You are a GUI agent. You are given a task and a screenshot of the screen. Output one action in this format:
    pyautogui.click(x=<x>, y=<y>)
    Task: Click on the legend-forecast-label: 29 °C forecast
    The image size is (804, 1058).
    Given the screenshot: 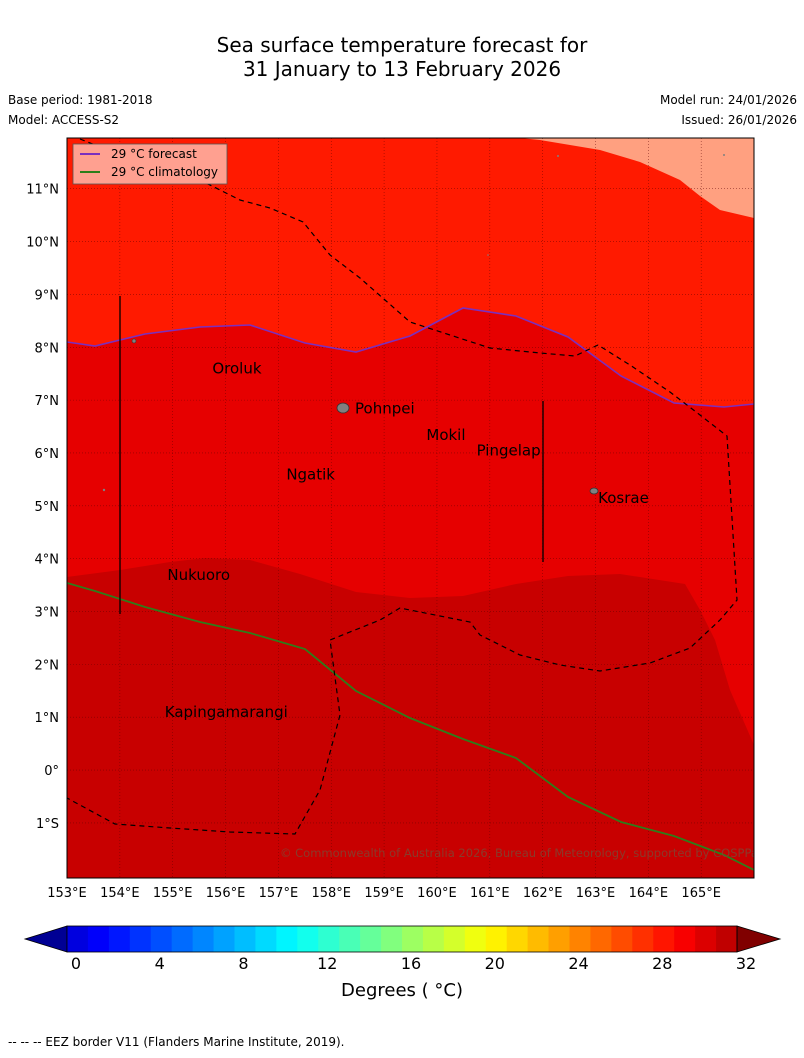 What is the action you would take?
    pyautogui.click(x=154, y=154)
    